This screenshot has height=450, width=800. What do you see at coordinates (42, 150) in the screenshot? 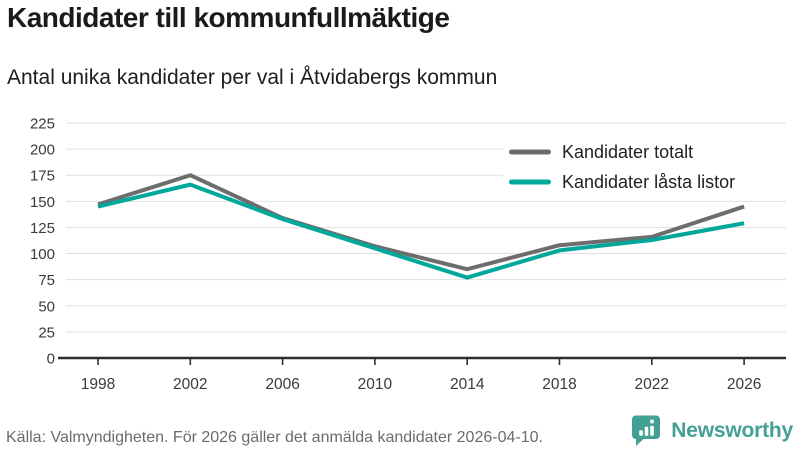
I see `y-axis-tick-label: 200` at bounding box center [42, 150].